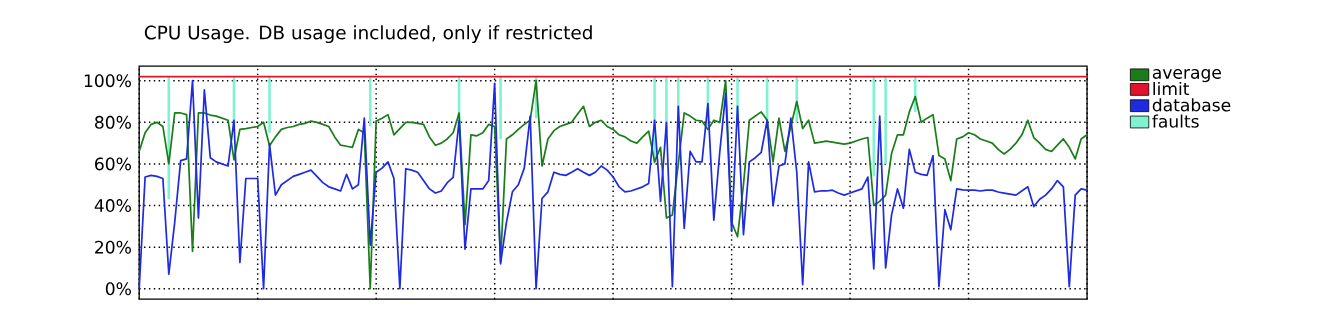  I want to click on y-tick-label: 60%, so click(113, 164).